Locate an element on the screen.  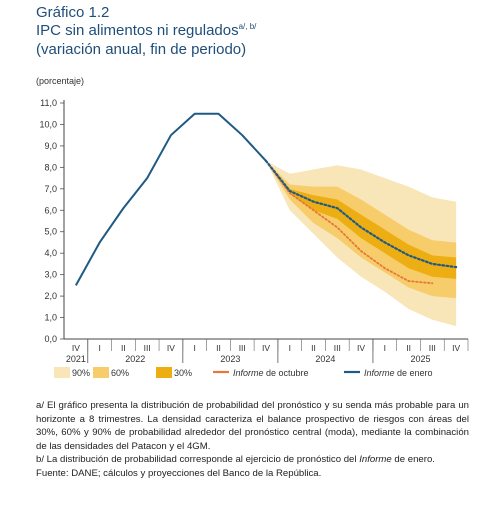
y-tick-label: 8,0 is located at coordinates (50, 167).